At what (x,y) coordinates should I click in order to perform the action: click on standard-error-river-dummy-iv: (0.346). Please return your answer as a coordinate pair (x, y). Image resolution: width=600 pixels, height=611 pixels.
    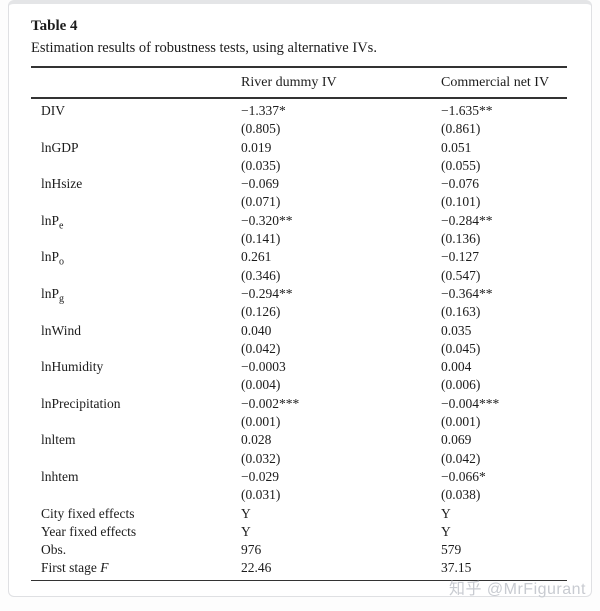
    Looking at the image, I should click on (261, 275).